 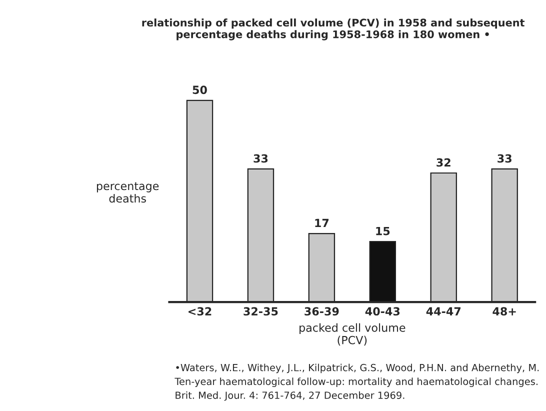 I want to click on x-axis-title: packed cell volume (PCV), so click(x=353, y=334).